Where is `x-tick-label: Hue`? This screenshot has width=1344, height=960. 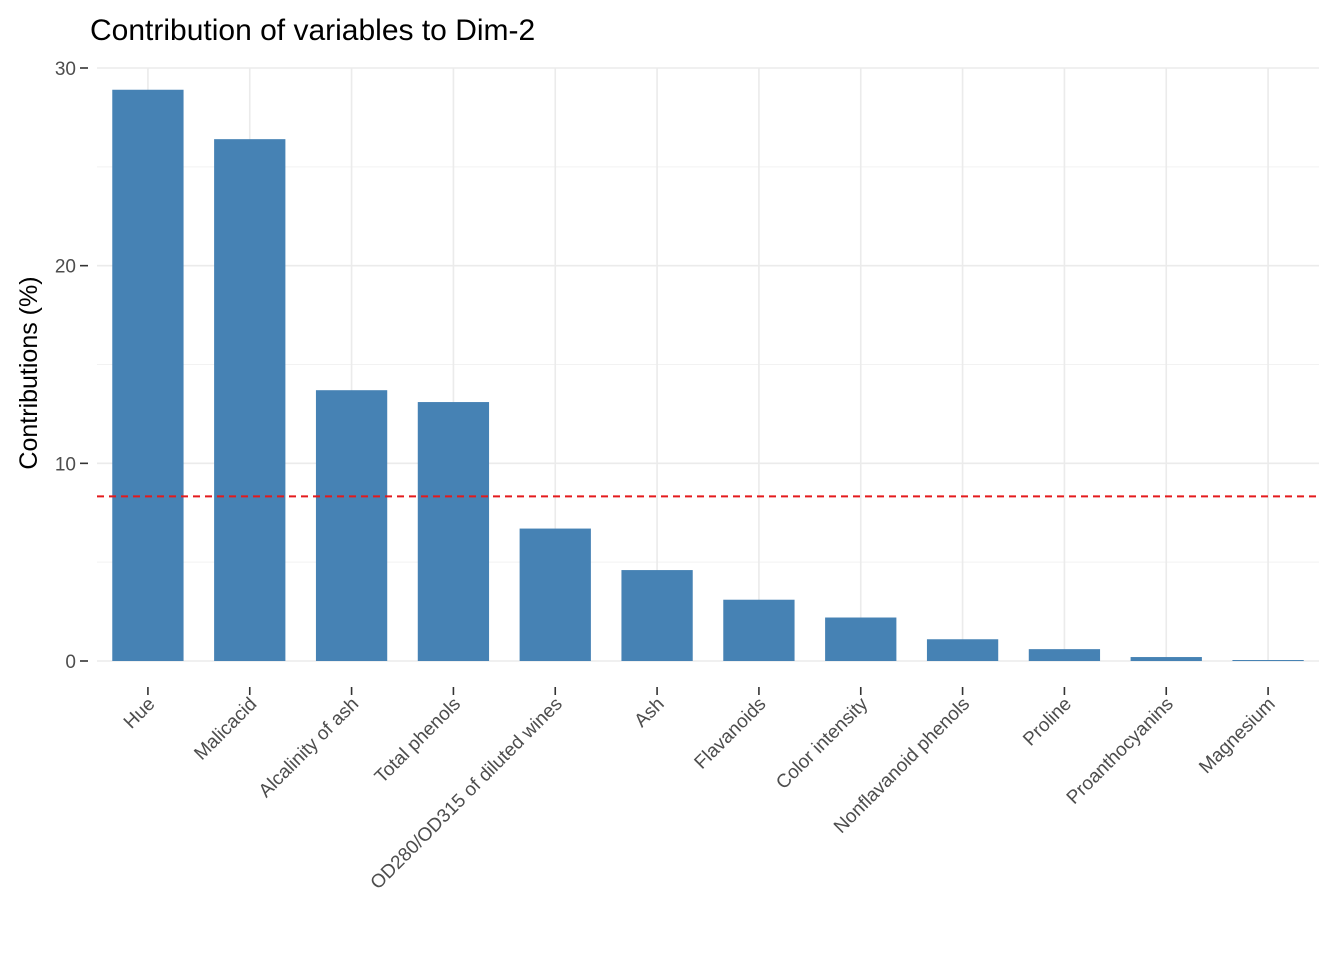 x-tick-label: Hue is located at coordinates (139, 713).